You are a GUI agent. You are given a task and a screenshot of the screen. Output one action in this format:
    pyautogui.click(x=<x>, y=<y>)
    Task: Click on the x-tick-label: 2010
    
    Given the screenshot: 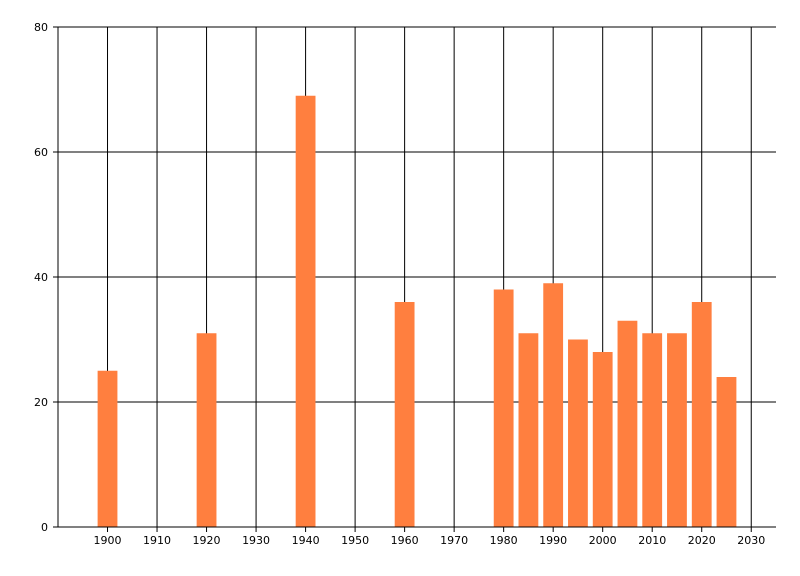 What is the action you would take?
    pyautogui.click(x=652, y=540)
    